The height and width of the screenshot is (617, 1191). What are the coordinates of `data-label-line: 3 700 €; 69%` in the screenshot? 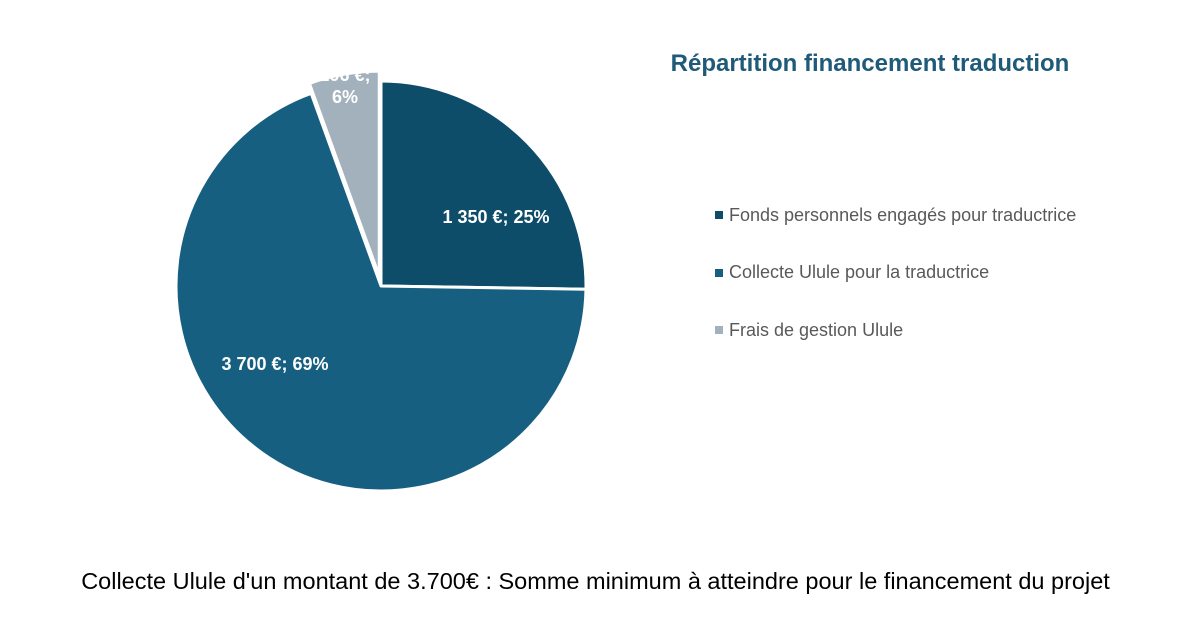 It's located at (274, 364).